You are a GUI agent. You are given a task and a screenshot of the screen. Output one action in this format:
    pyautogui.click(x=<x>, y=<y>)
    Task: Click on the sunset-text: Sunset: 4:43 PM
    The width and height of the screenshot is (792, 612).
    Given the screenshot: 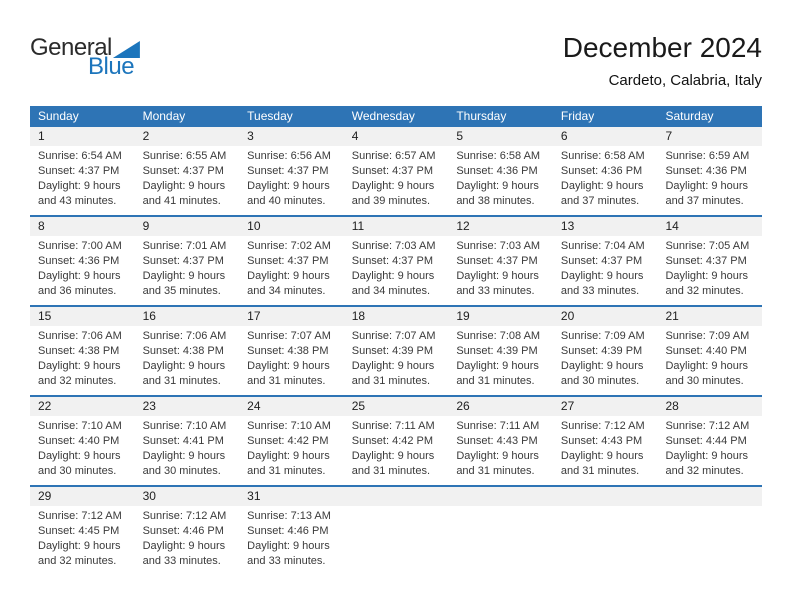 What is the action you would take?
    pyautogui.click(x=497, y=441)
    